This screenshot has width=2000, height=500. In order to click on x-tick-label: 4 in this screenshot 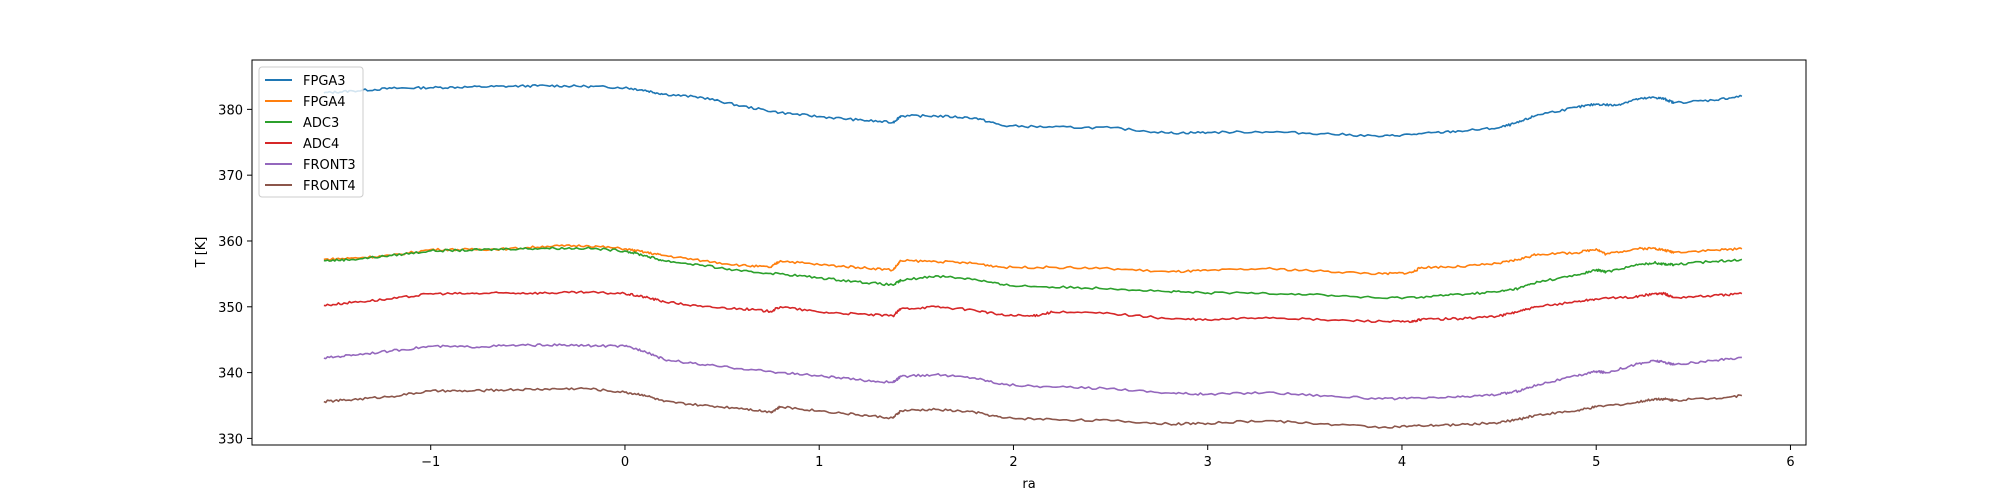, I will do `click(1402, 462)`.